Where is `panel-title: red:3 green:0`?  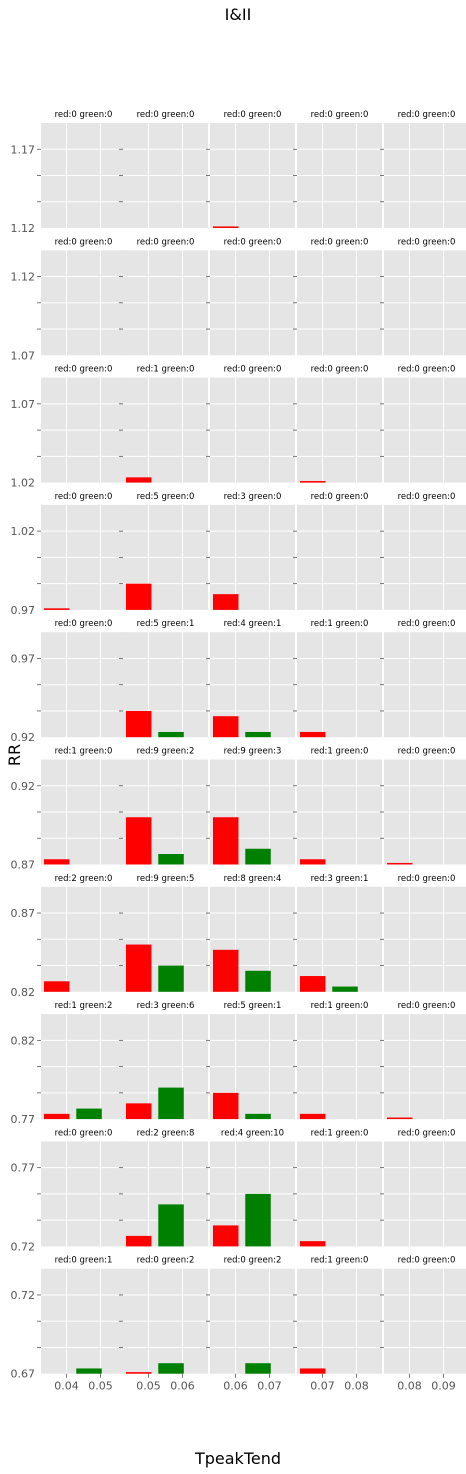 panel-title: red:3 green:0 is located at coordinates (253, 497).